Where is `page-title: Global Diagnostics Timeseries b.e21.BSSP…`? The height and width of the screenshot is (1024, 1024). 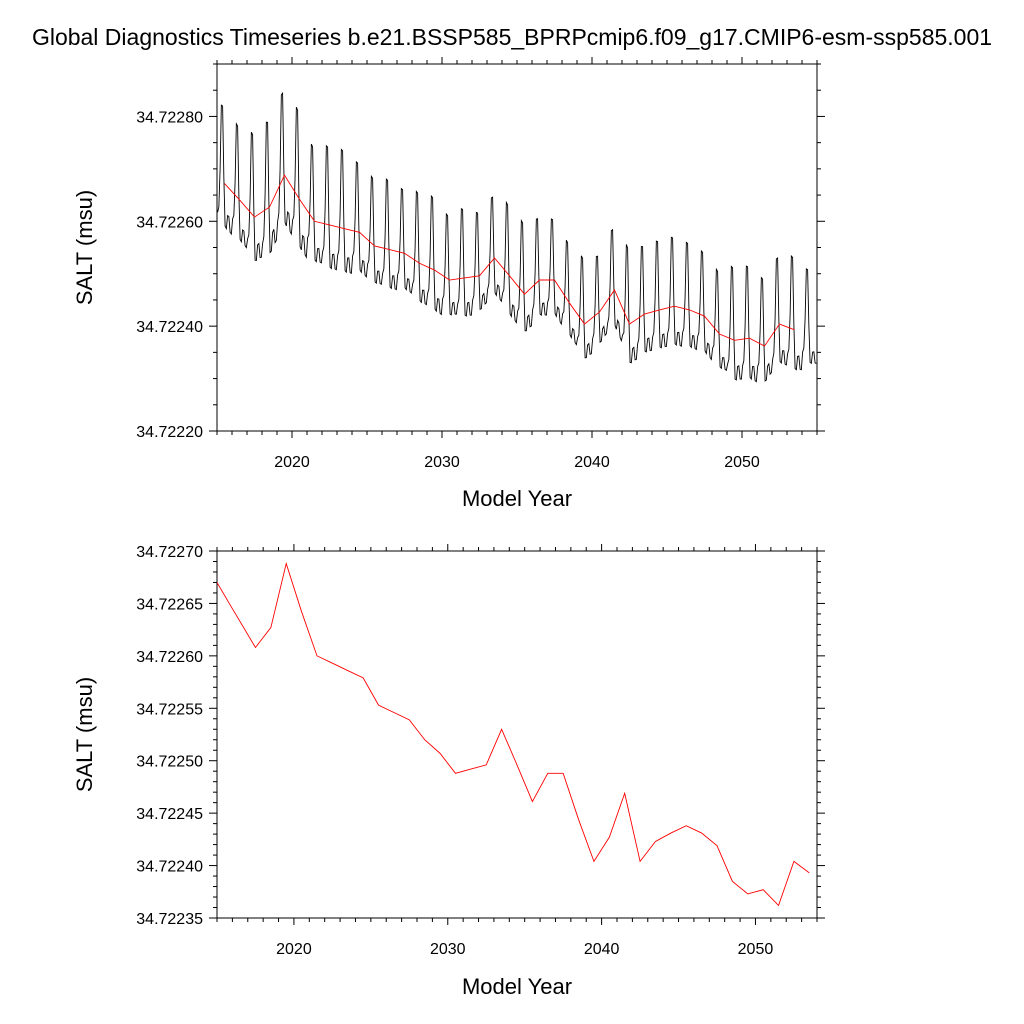
page-title: Global Diagnostics Timeseries b.e21.BSSP… is located at coordinates (512, 37).